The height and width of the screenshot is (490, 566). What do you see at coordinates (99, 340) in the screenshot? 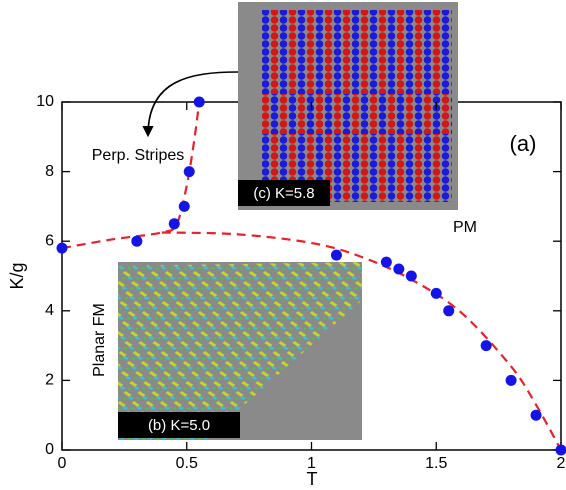
I see `annotation: Planar FM` at bounding box center [99, 340].